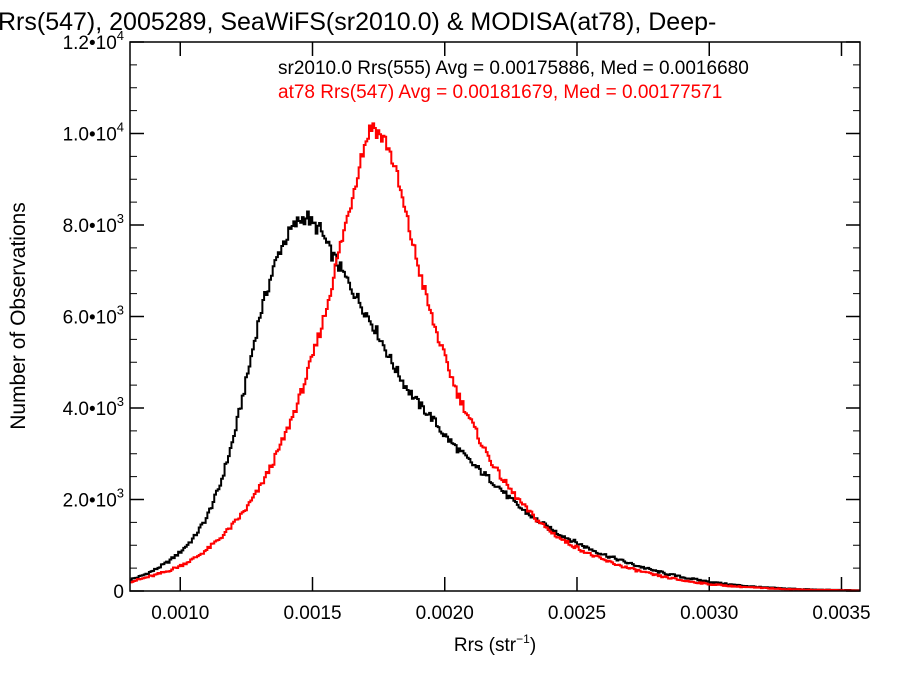  I want to click on y-tick-label: 2.0•103, so click(93, 499).